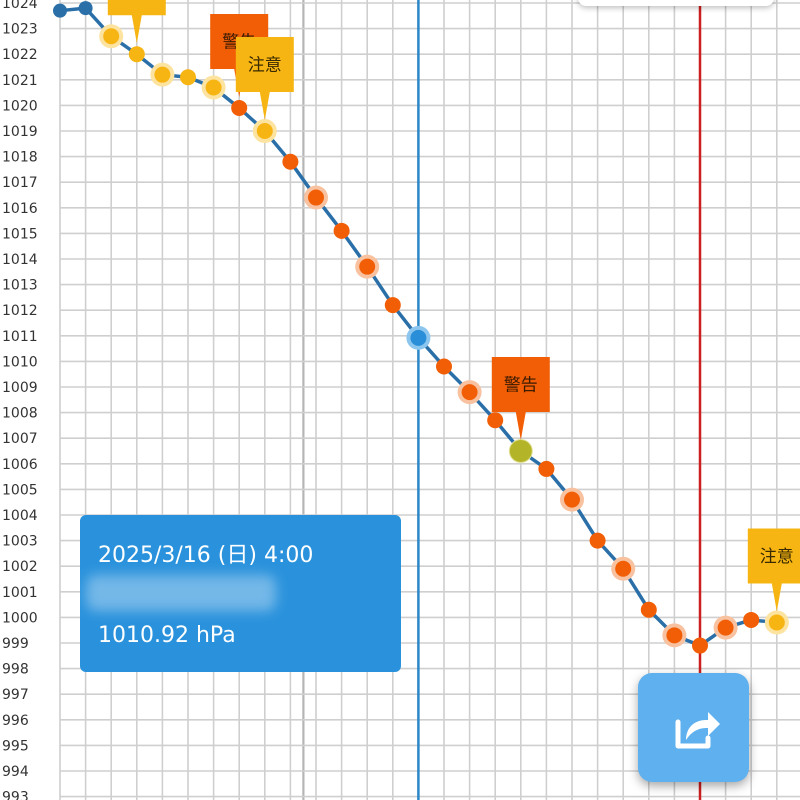 This screenshot has height=800, width=800. Describe the element at coordinates (136, 22) in the screenshot. I see `alert-flag-caution` at that location.